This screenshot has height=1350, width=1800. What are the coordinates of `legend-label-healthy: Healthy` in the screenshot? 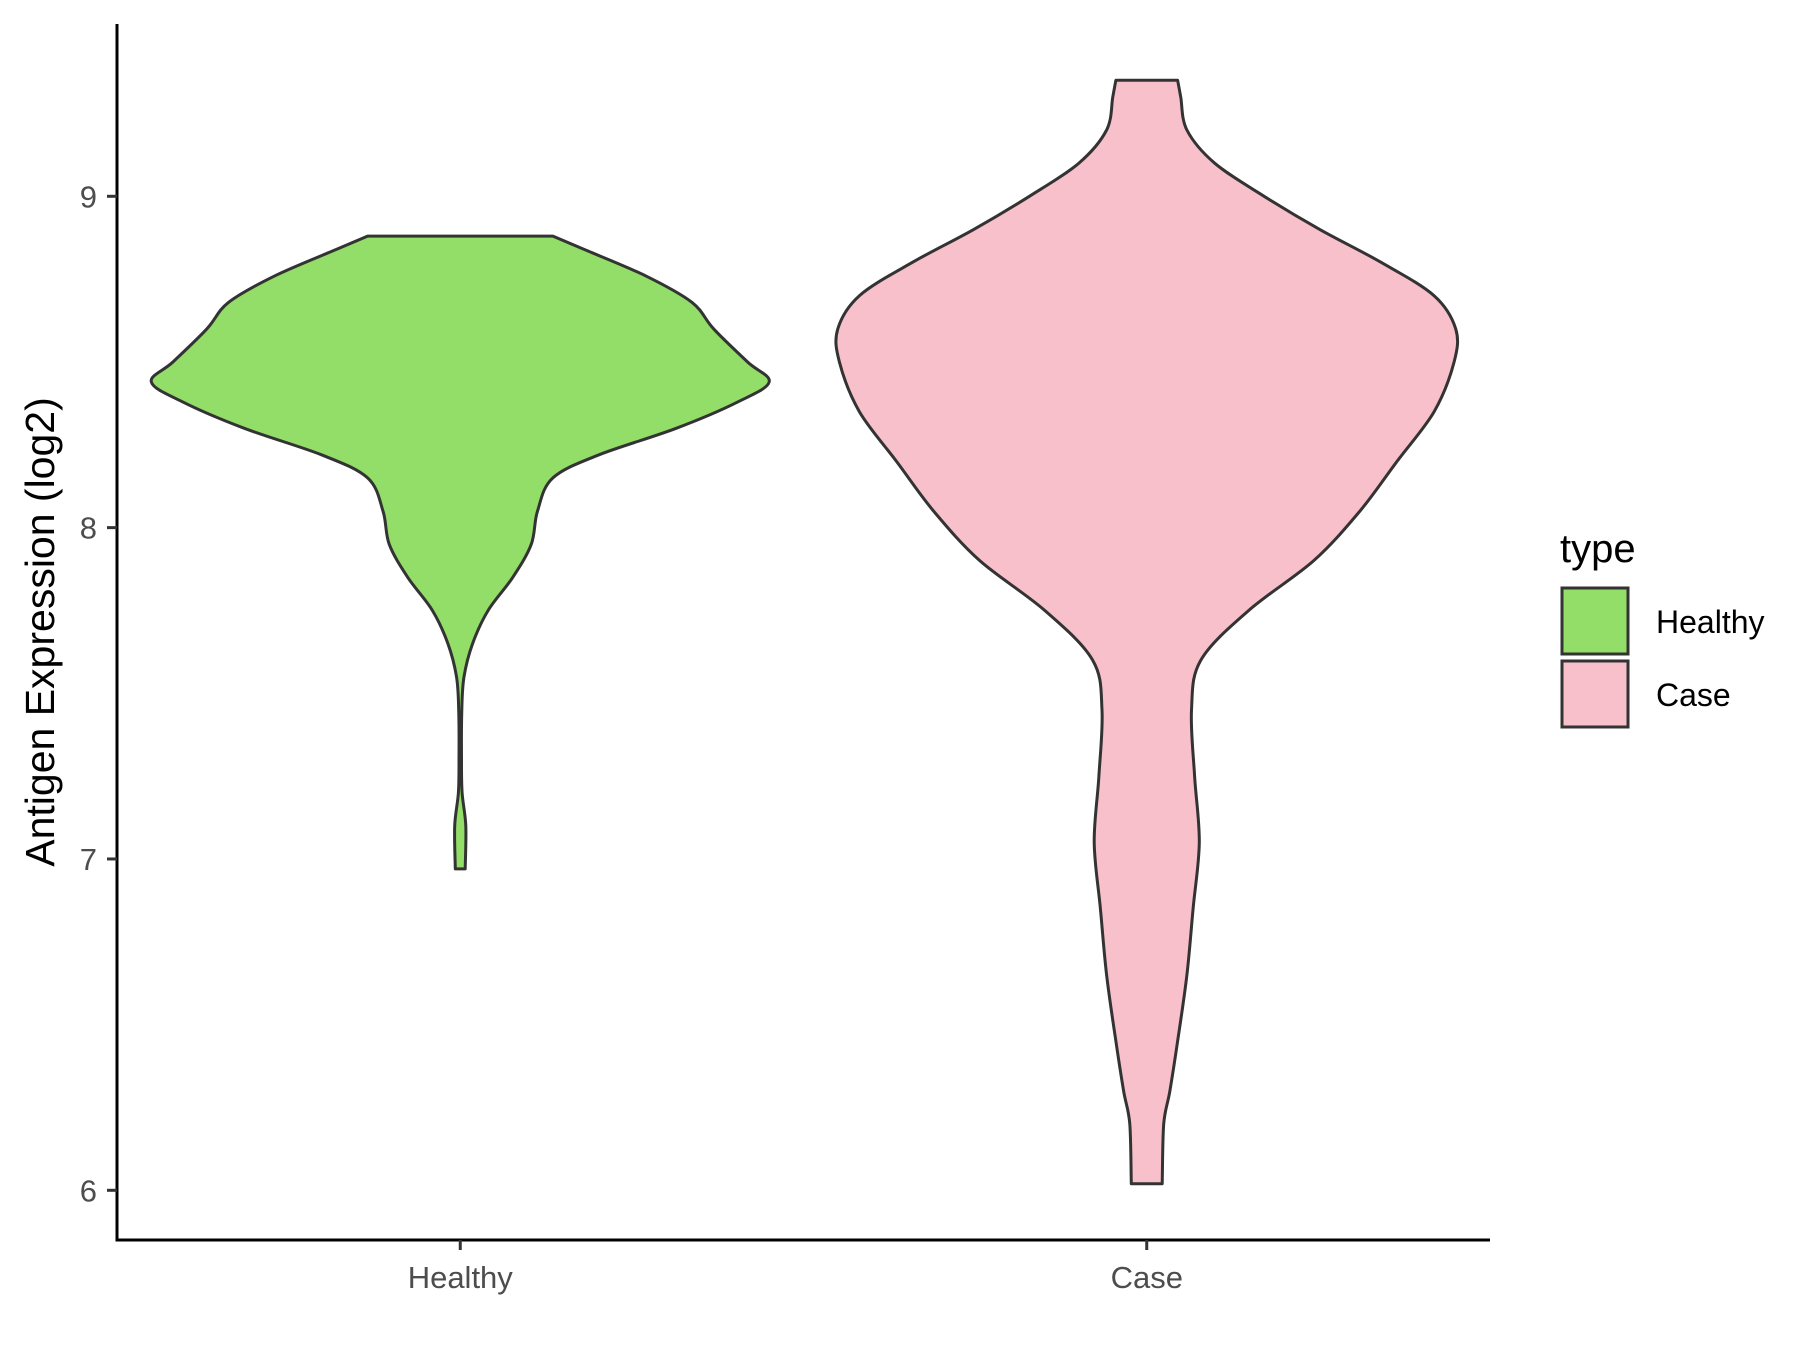 It's located at (1710, 622).